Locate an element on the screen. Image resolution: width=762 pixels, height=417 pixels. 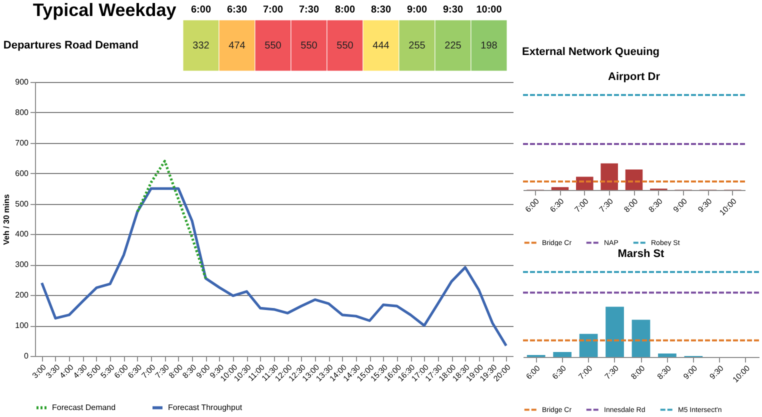
y-tick-label: 900 is located at coordinates (22, 82).